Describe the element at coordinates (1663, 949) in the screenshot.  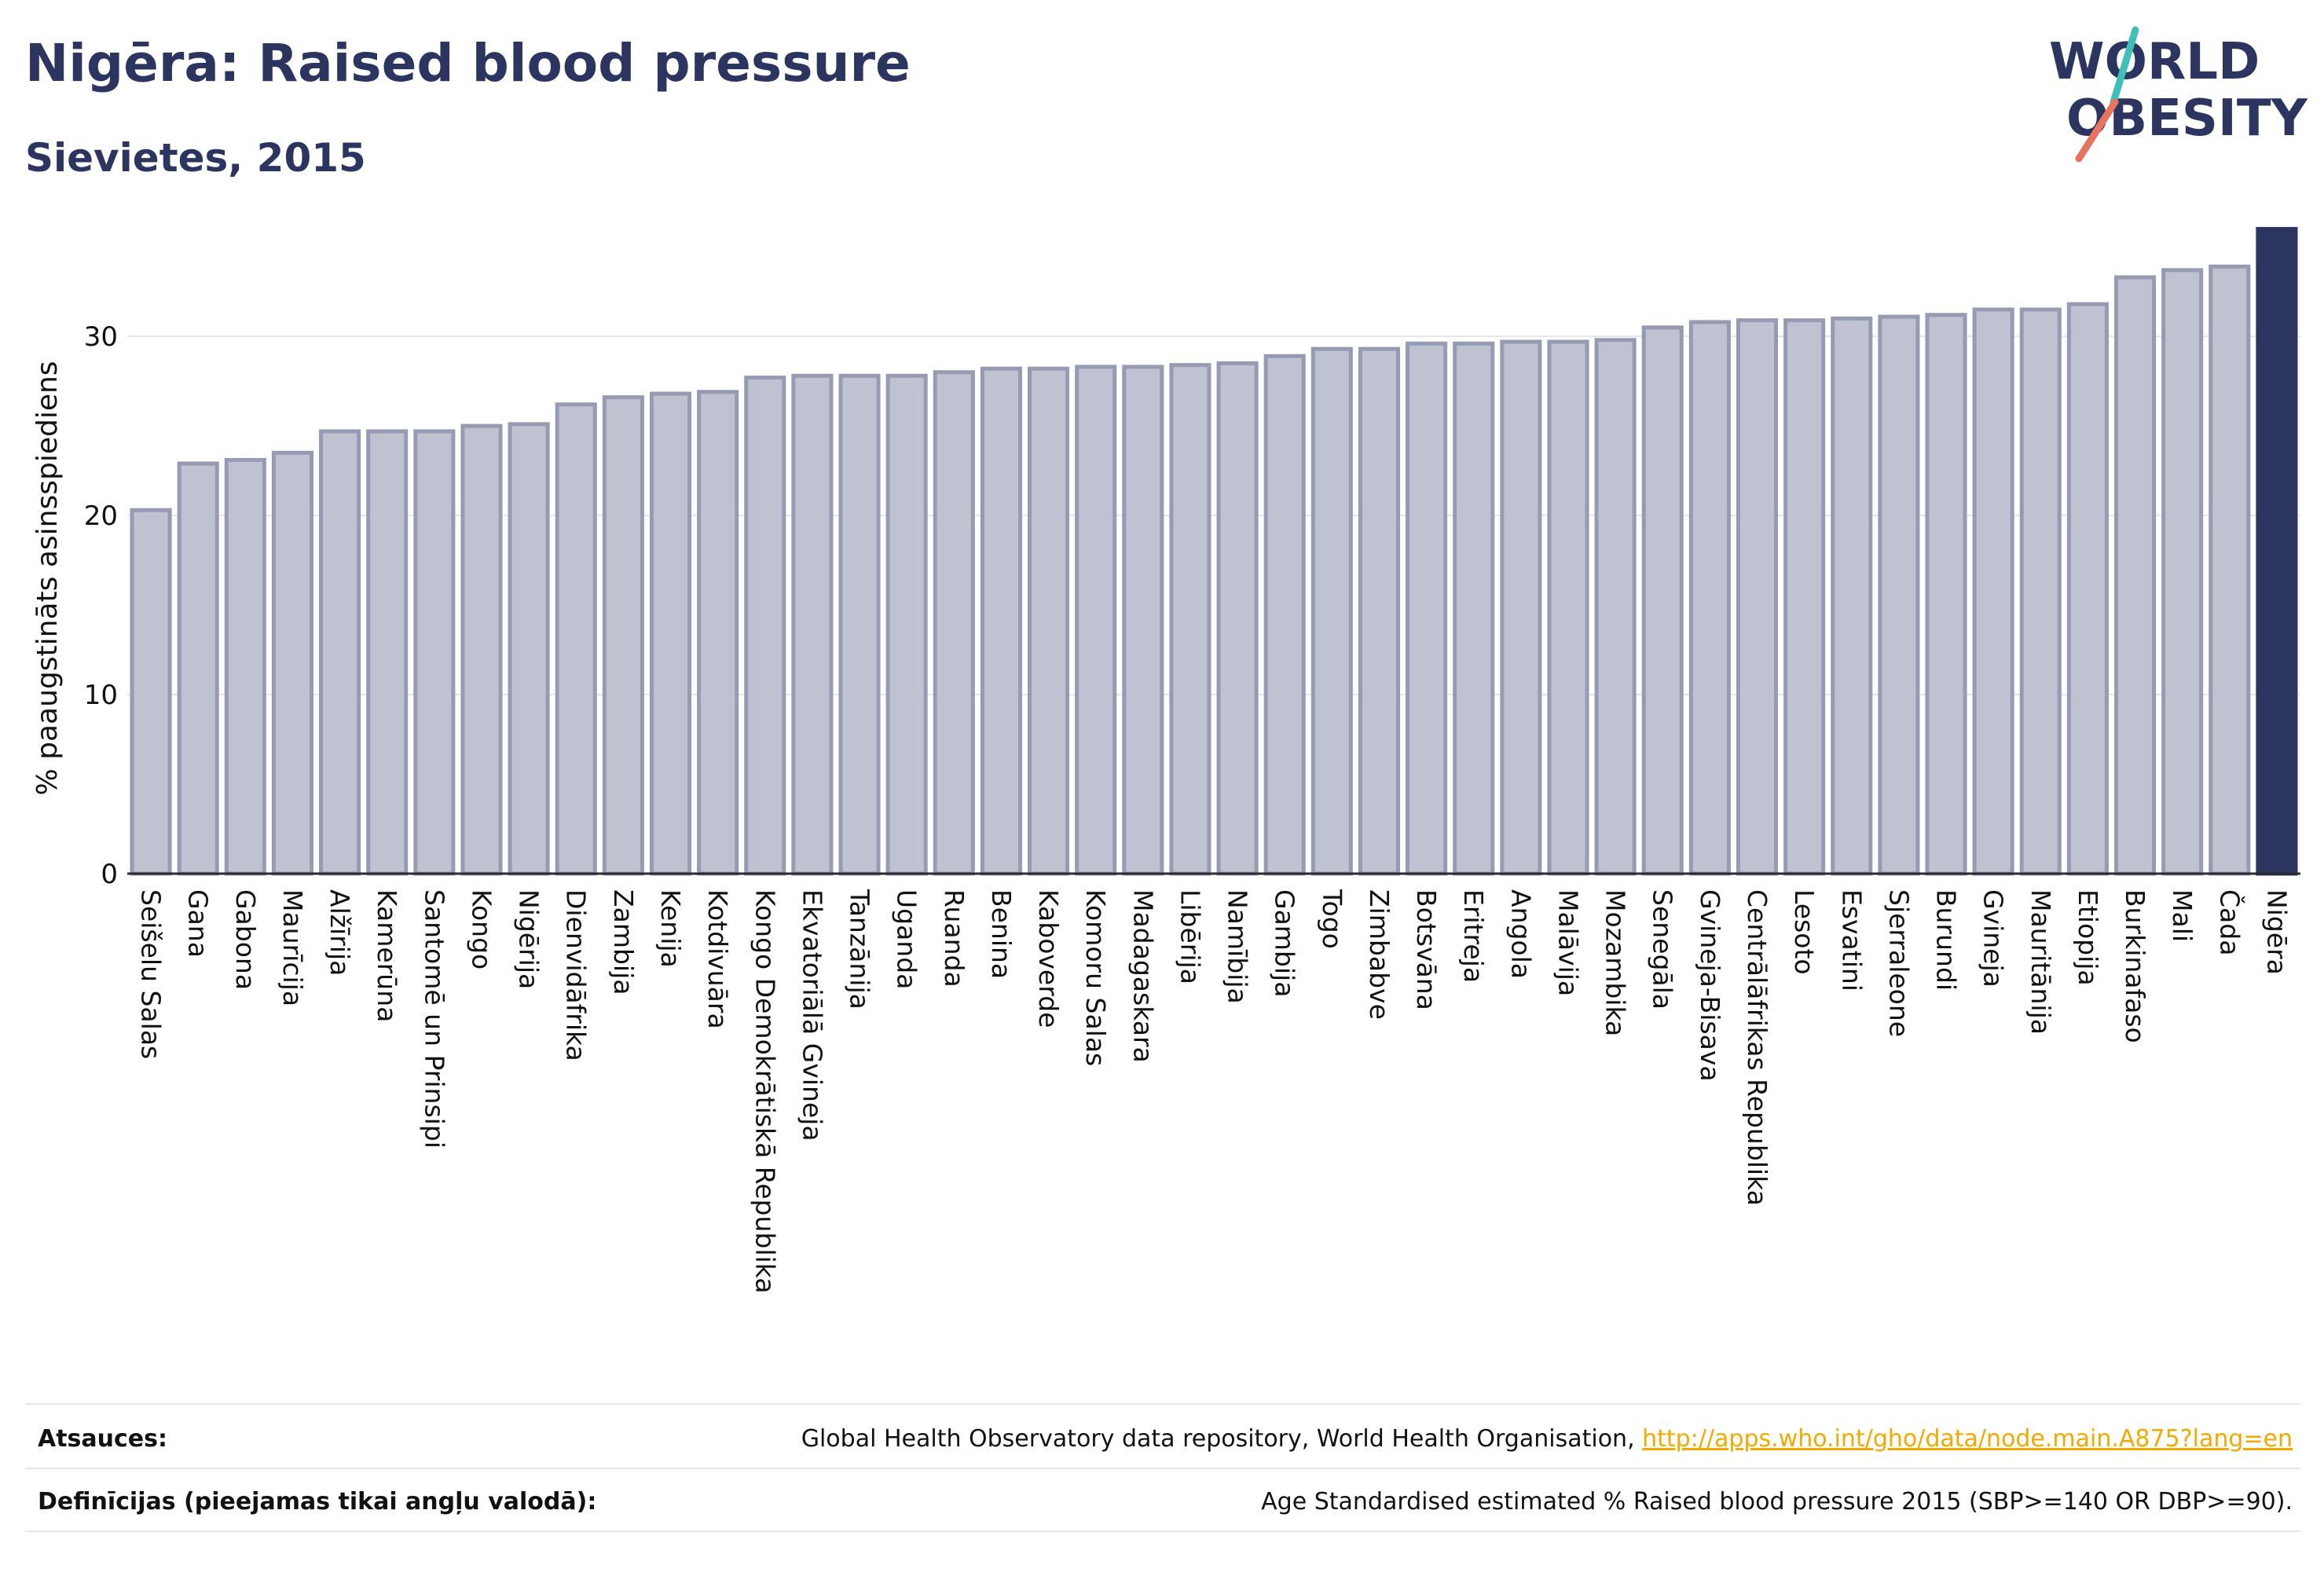
I see `x-tick-label: Senegāla` at that location.